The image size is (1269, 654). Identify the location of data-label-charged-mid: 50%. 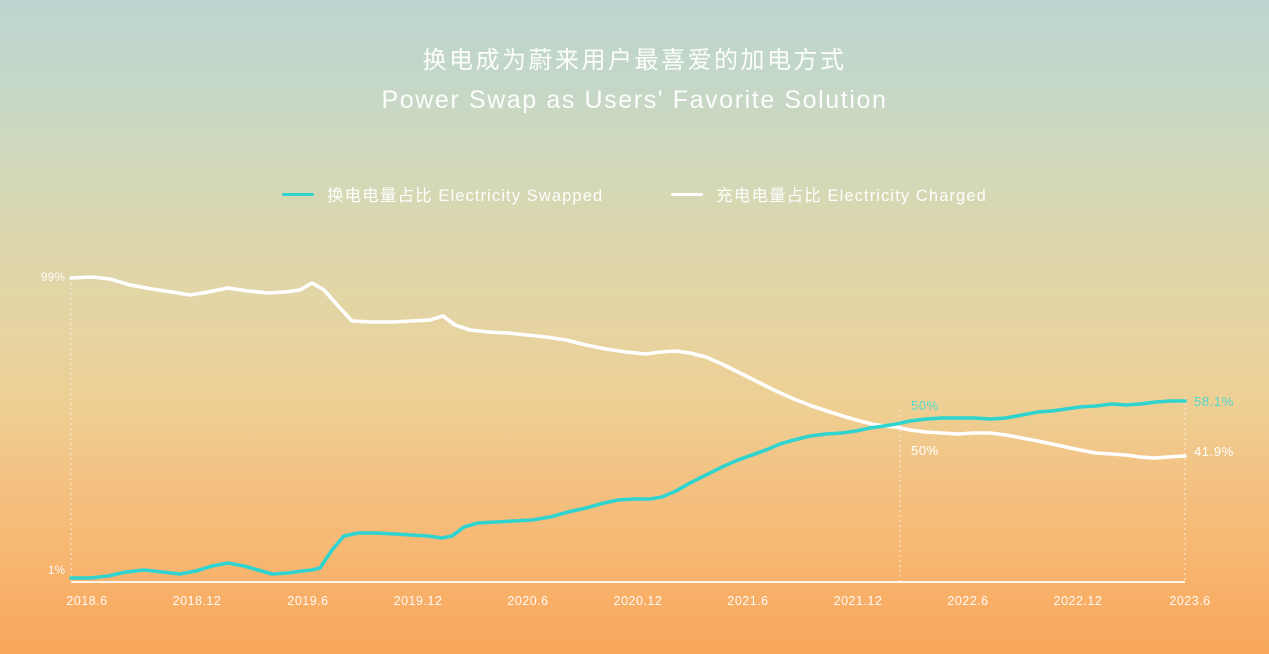
(925, 450).